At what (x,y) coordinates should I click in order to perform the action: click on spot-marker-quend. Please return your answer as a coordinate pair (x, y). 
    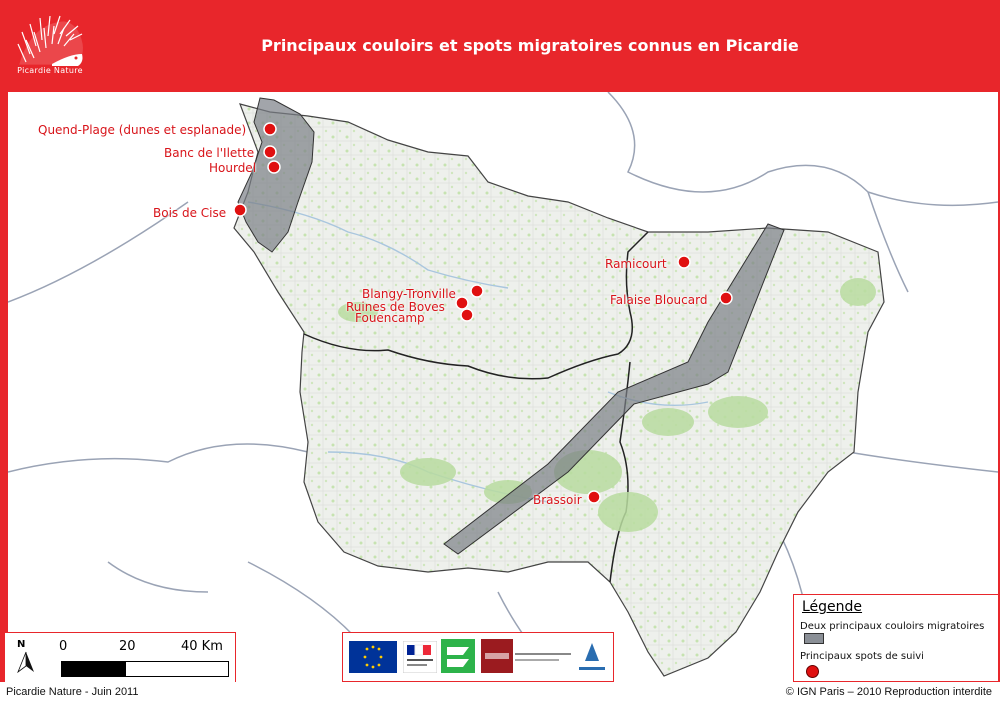
    Looking at the image, I should click on (270, 129).